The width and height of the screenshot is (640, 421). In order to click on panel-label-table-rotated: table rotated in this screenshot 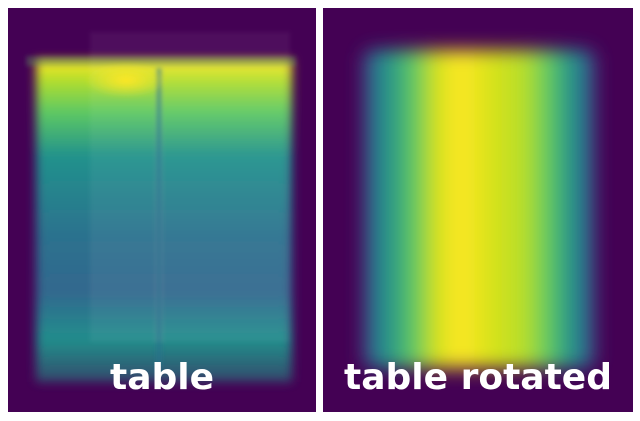, I will do `click(478, 377)`.